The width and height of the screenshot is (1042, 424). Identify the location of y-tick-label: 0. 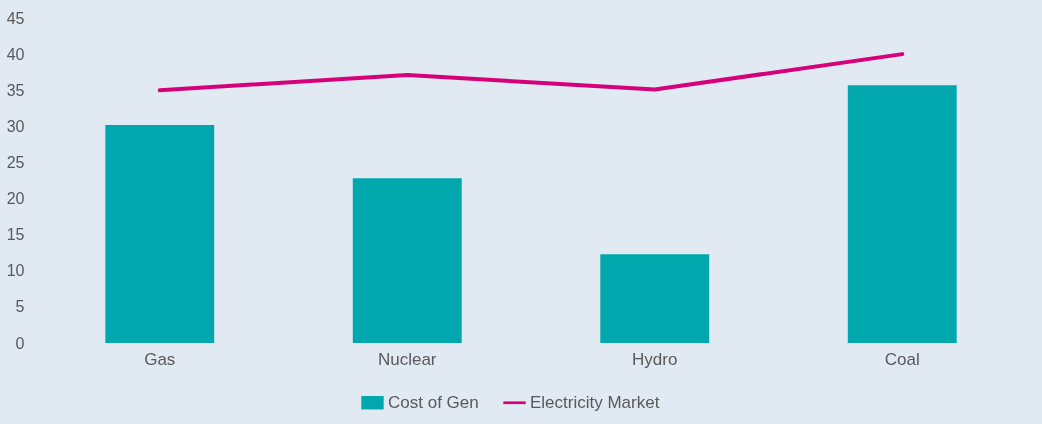
(20, 343).